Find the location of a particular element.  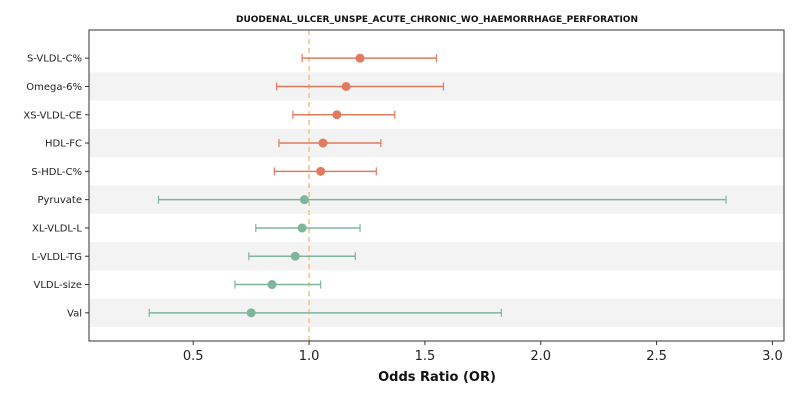

x-tick-label: 2.0 is located at coordinates (540, 356).